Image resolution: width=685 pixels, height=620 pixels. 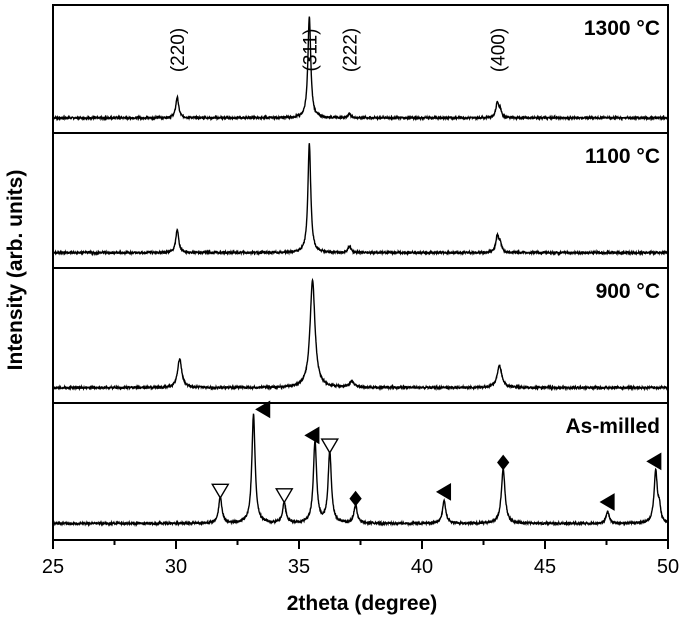 I want to click on x-tick-label: 35, so click(x=299, y=567).